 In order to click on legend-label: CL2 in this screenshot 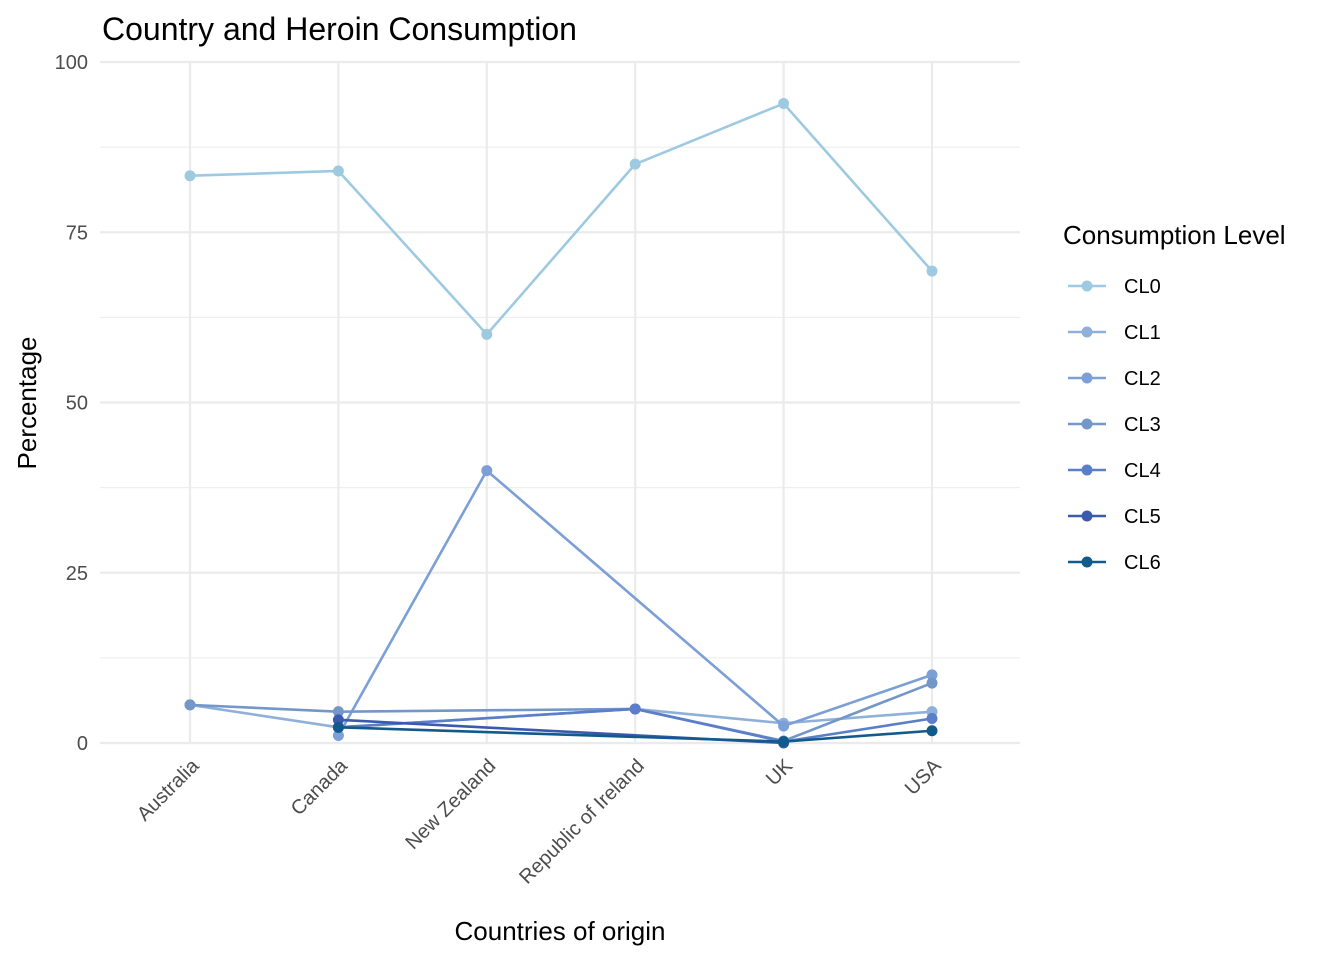, I will do `click(1142, 379)`.